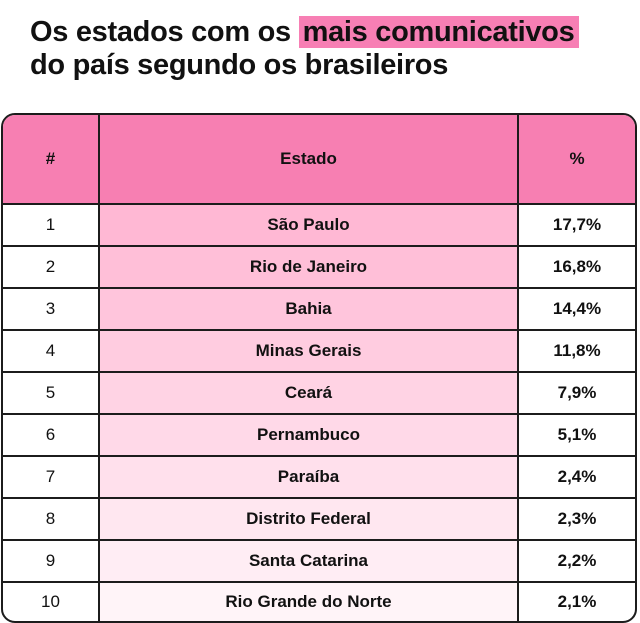  What do you see at coordinates (577, 392) in the screenshot?
I see `percent-cell: 7,9%` at bounding box center [577, 392].